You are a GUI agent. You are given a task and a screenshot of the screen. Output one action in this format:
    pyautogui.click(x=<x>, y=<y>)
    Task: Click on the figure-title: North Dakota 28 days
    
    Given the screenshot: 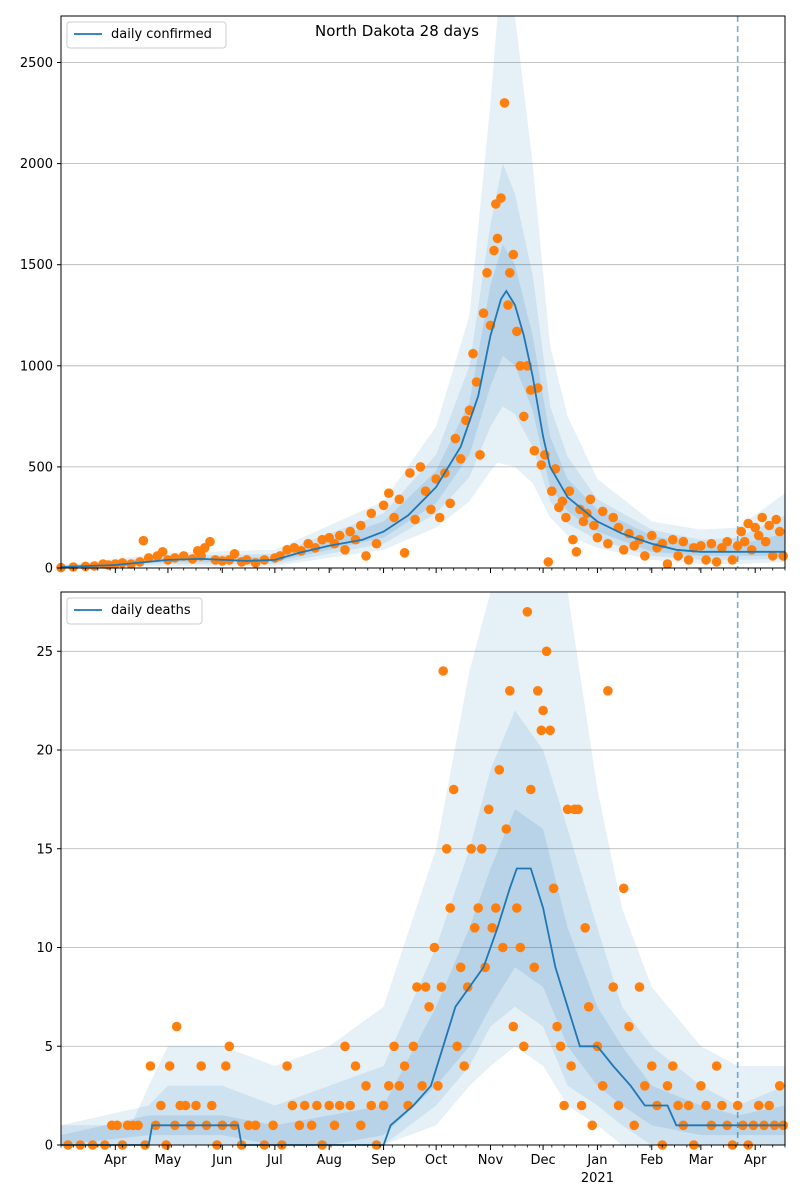 What is the action you would take?
    pyautogui.click(x=397, y=31)
    